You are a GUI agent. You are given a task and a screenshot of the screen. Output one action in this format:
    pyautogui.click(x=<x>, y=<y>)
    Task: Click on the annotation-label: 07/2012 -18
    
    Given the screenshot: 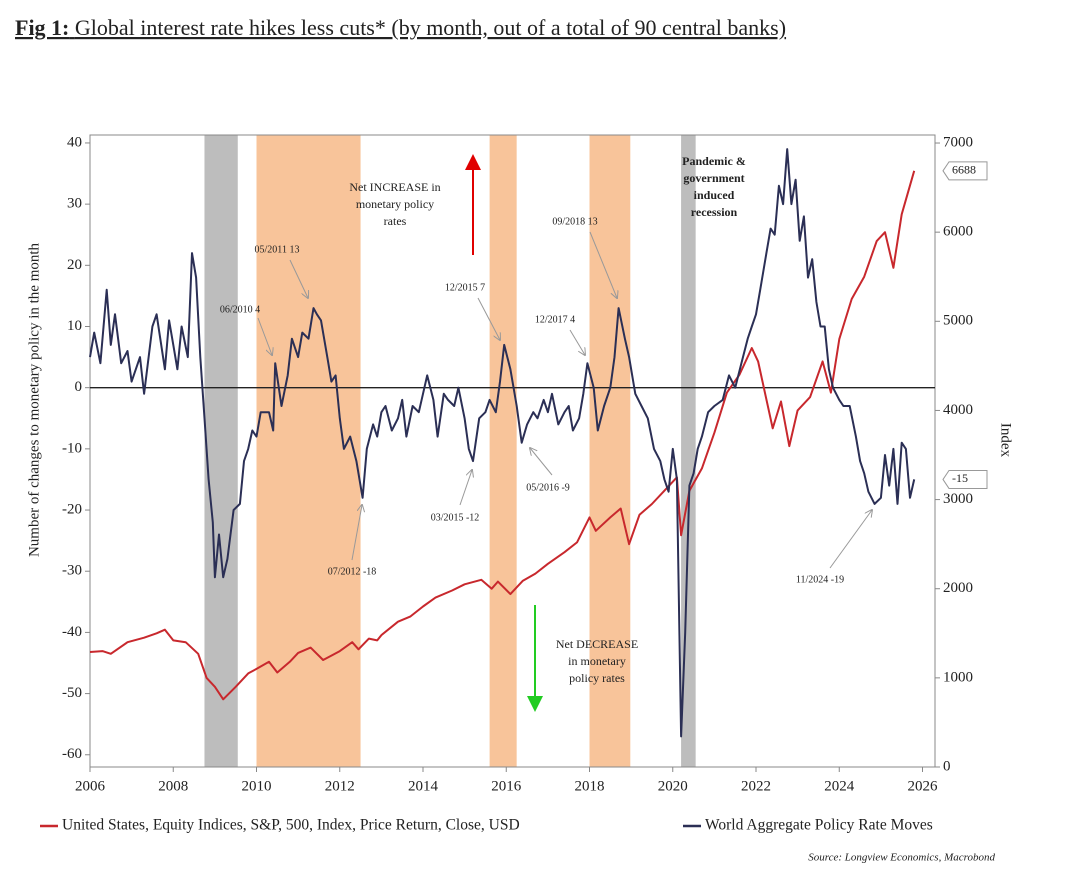 What is the action you would take?
    pyautogui.click(x=352, y=571)
    